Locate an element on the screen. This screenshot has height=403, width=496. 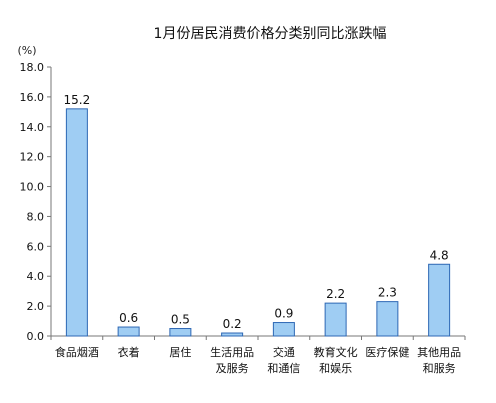
x-category-label: 和娱乐 is located at coordinates (335, 368).